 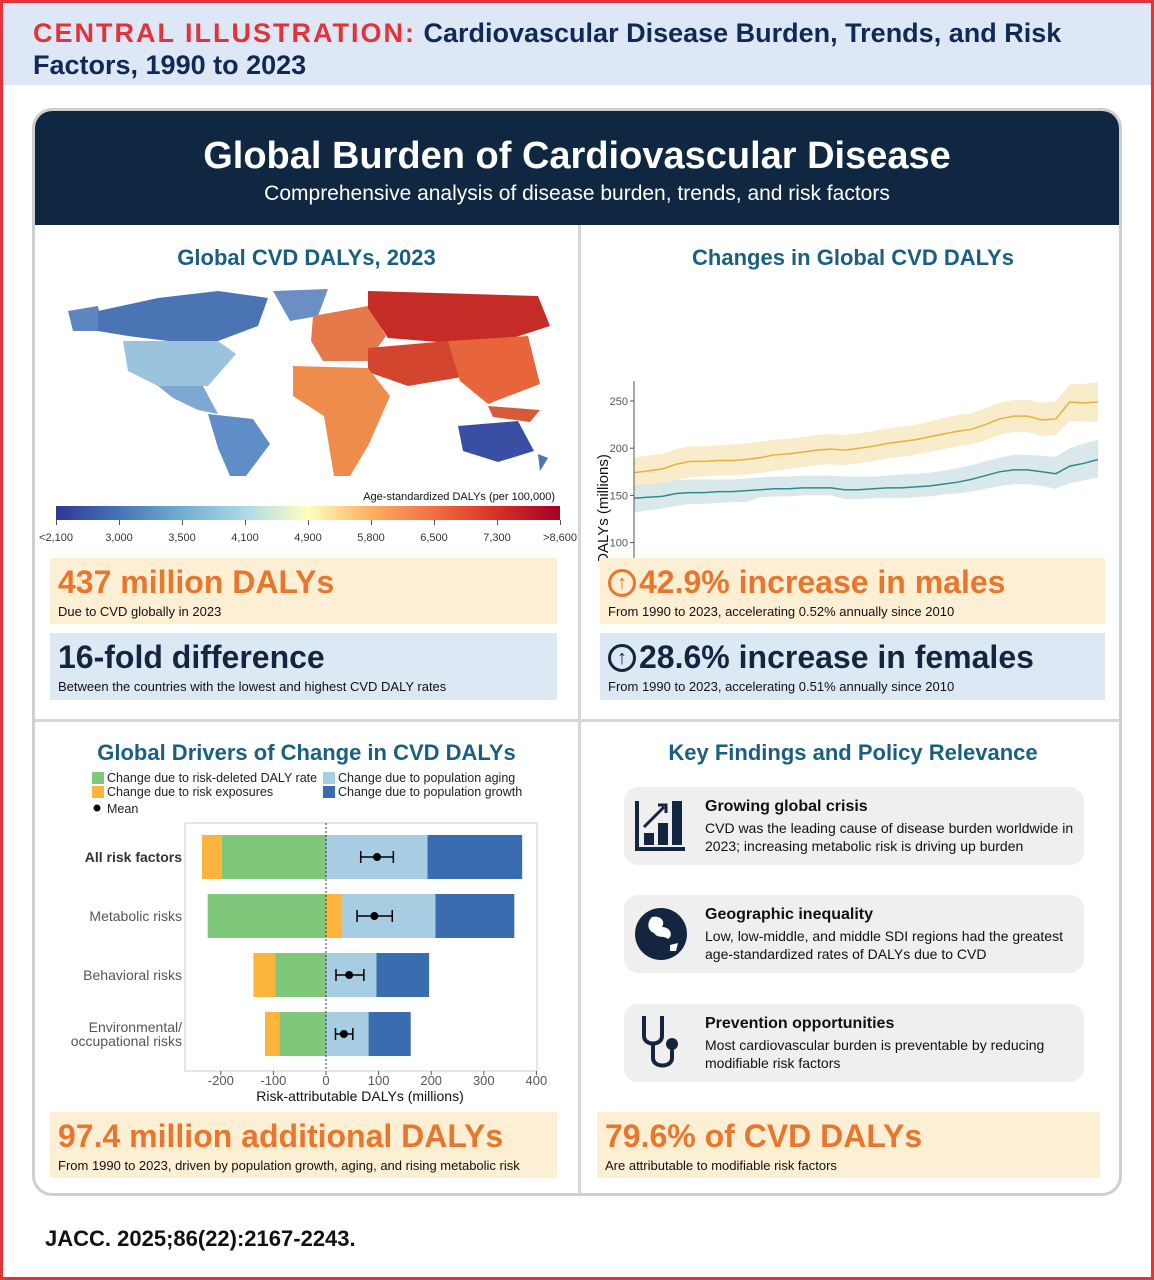 I want to click on stethoscope-icon, so click(x=660, y=1042).